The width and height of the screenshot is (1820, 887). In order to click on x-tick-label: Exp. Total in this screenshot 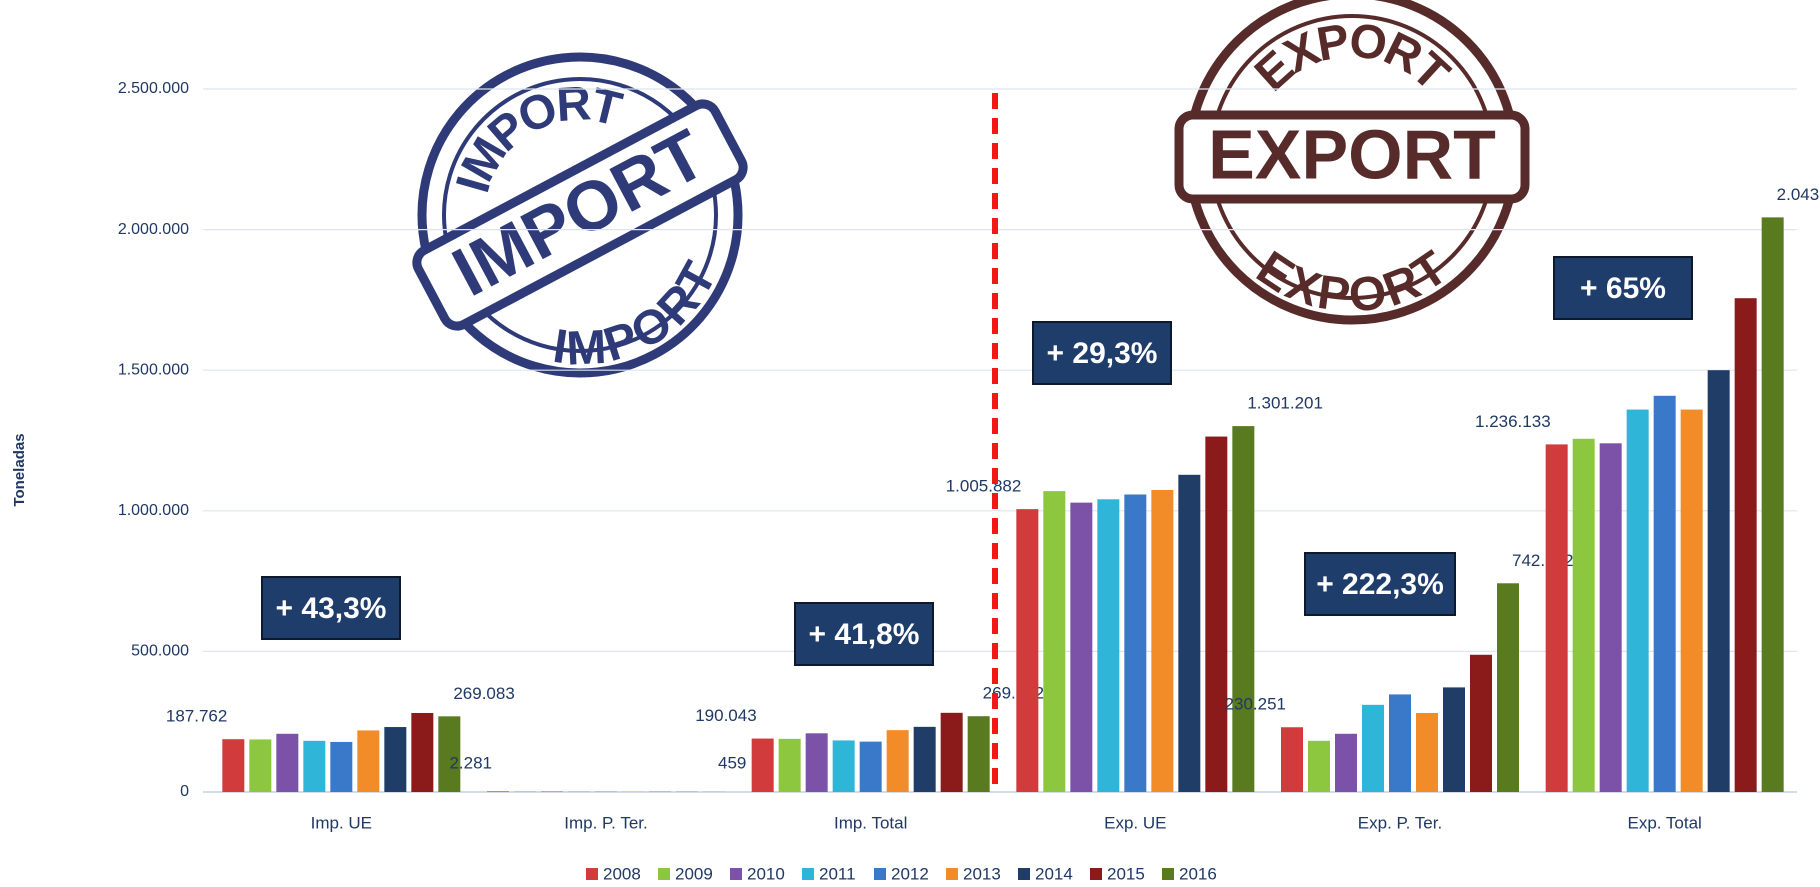, I will do `click(1664, 822)`.